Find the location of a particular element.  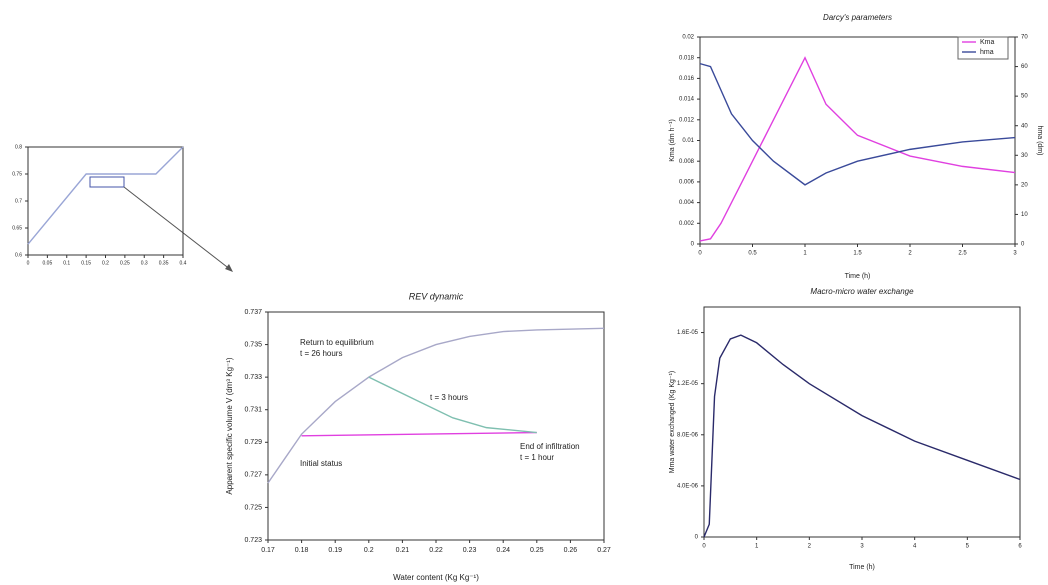

y2-tick-label: 0 is located at coordinates (1023, 245).